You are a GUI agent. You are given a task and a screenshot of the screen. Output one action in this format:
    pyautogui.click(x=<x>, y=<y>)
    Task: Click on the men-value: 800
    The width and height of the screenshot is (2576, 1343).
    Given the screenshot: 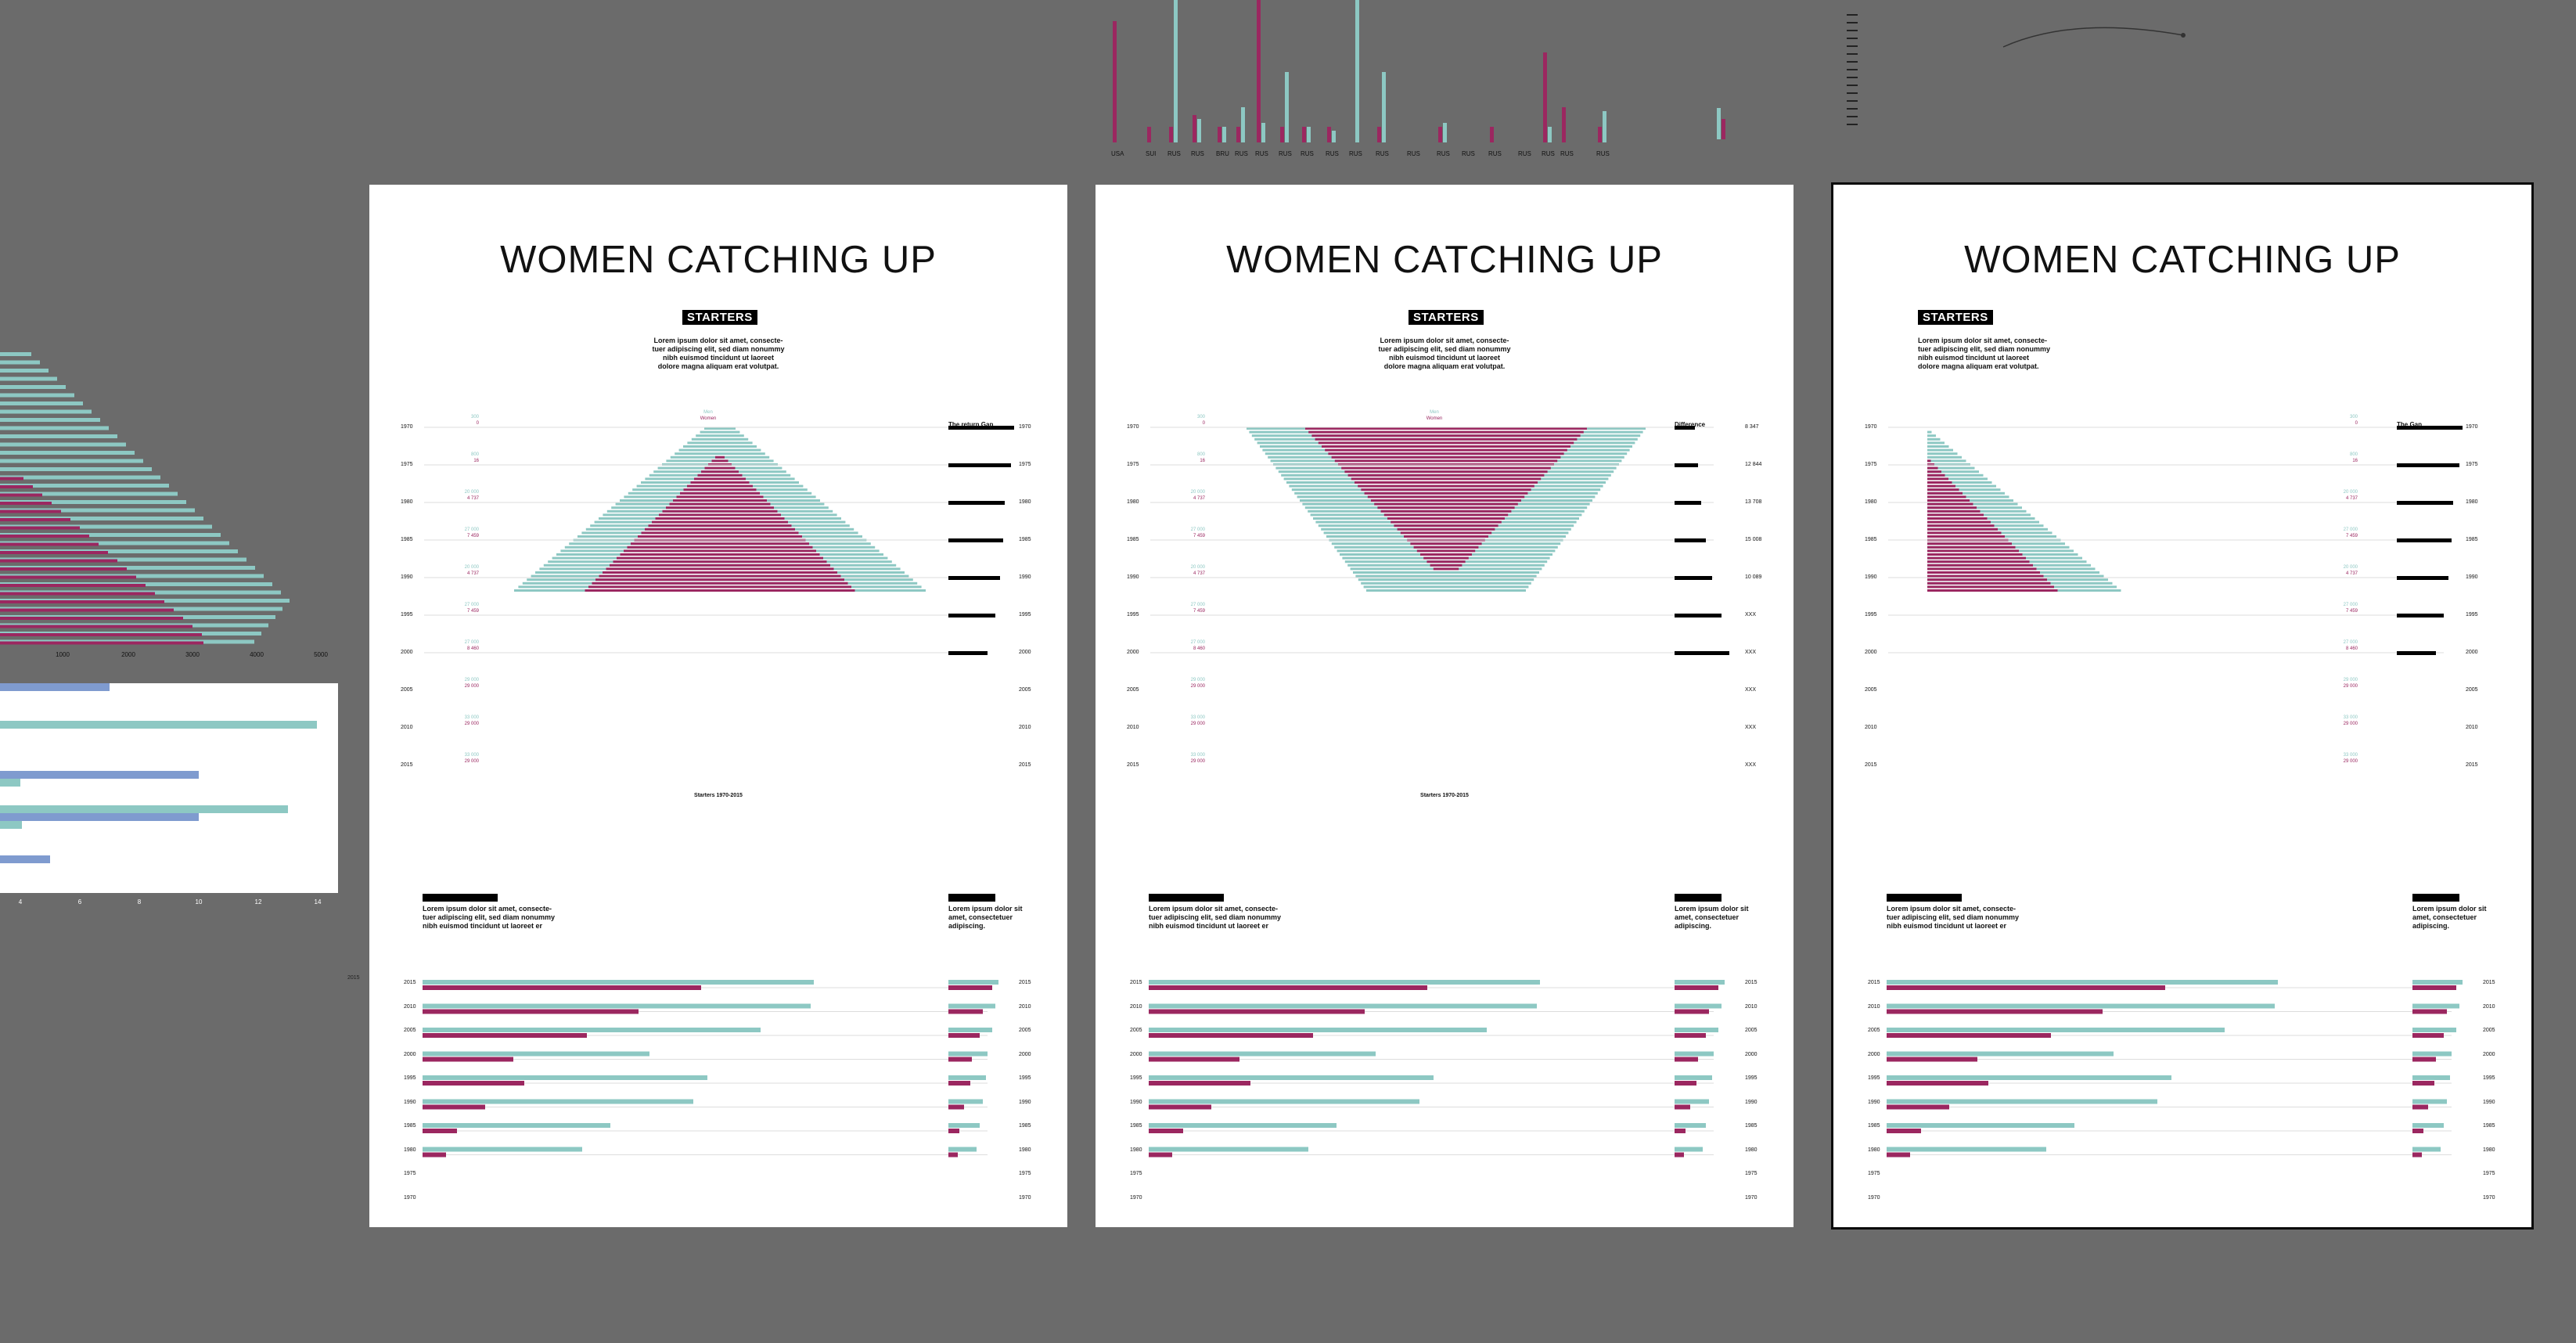 What is the action you would take?
    pyautogui.click(x=475, y=454)
    